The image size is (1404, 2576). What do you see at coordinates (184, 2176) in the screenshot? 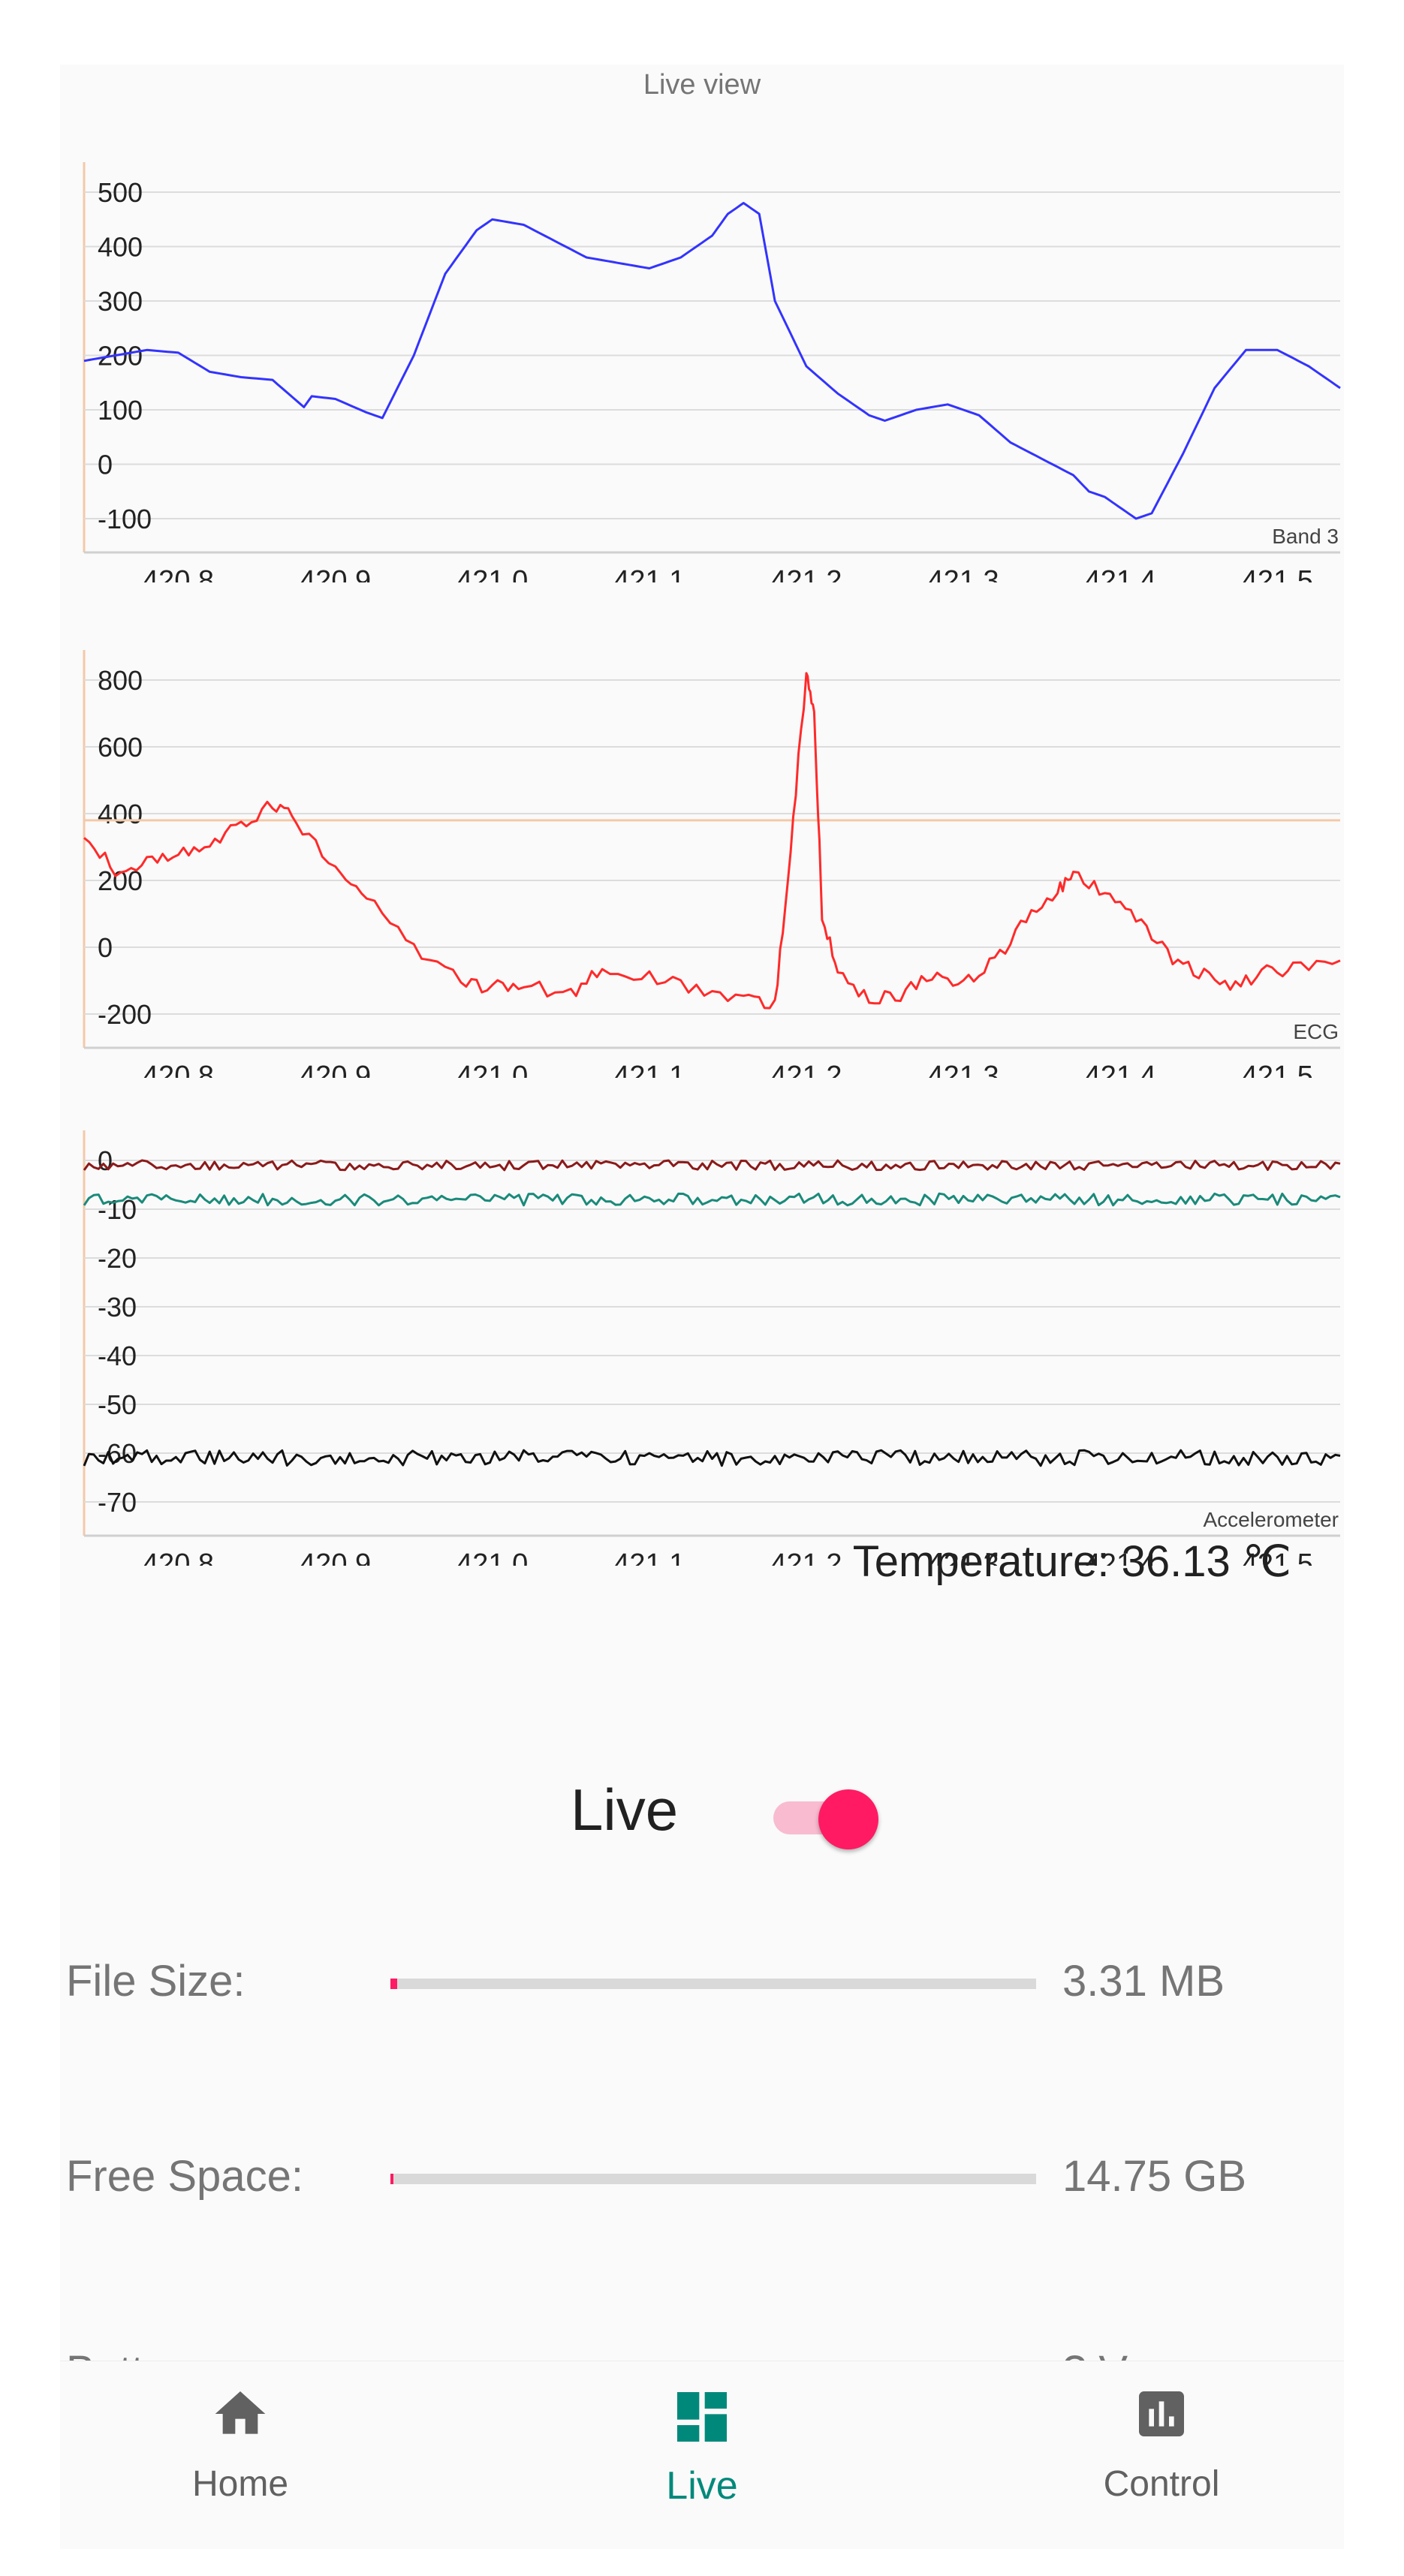
I see `free-space-label: Free Space:` at bounding box center [184, 2176].